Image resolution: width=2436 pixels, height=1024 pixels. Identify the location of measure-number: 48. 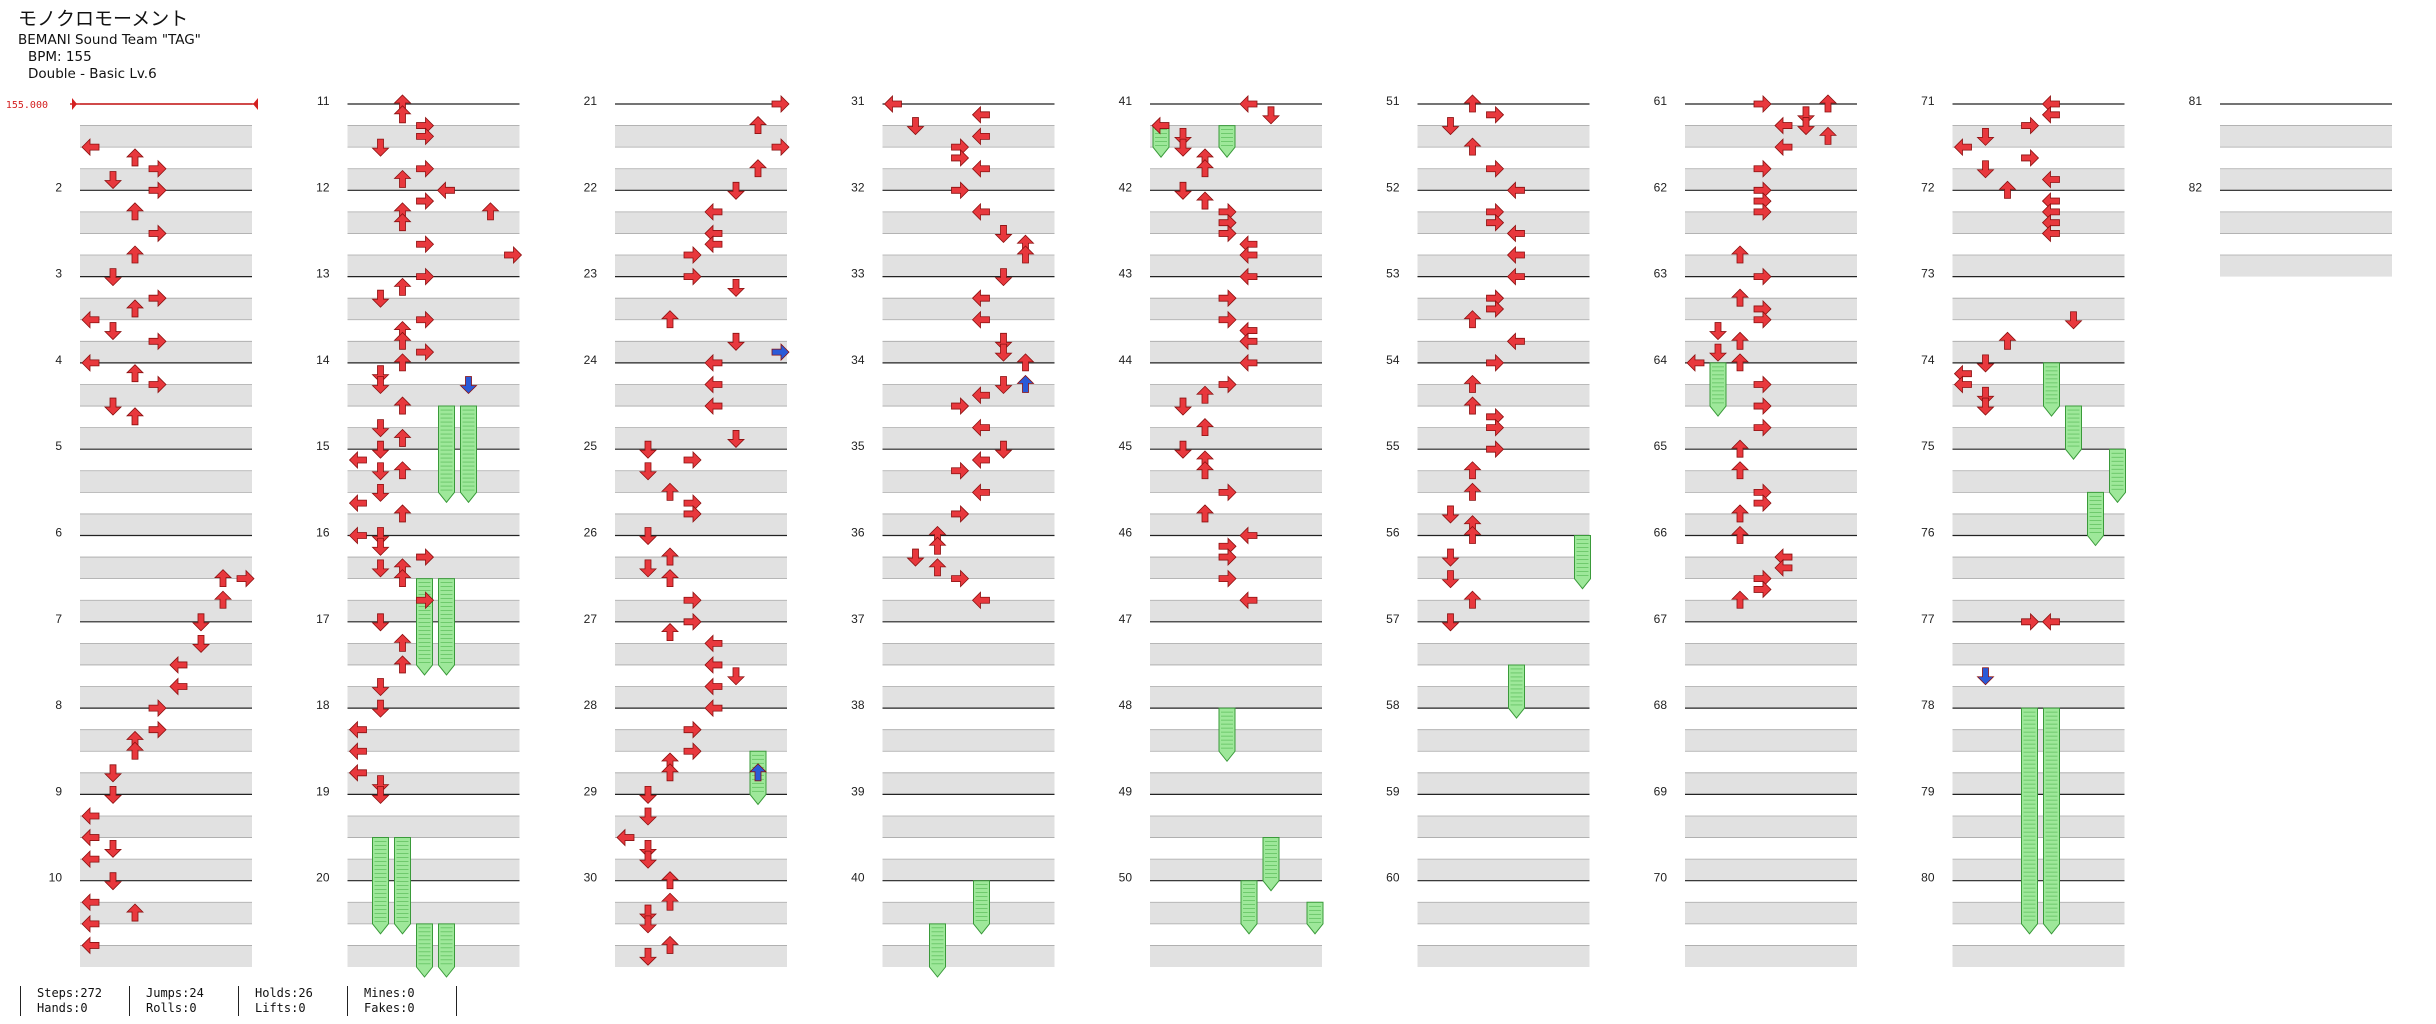
(1126, 705).